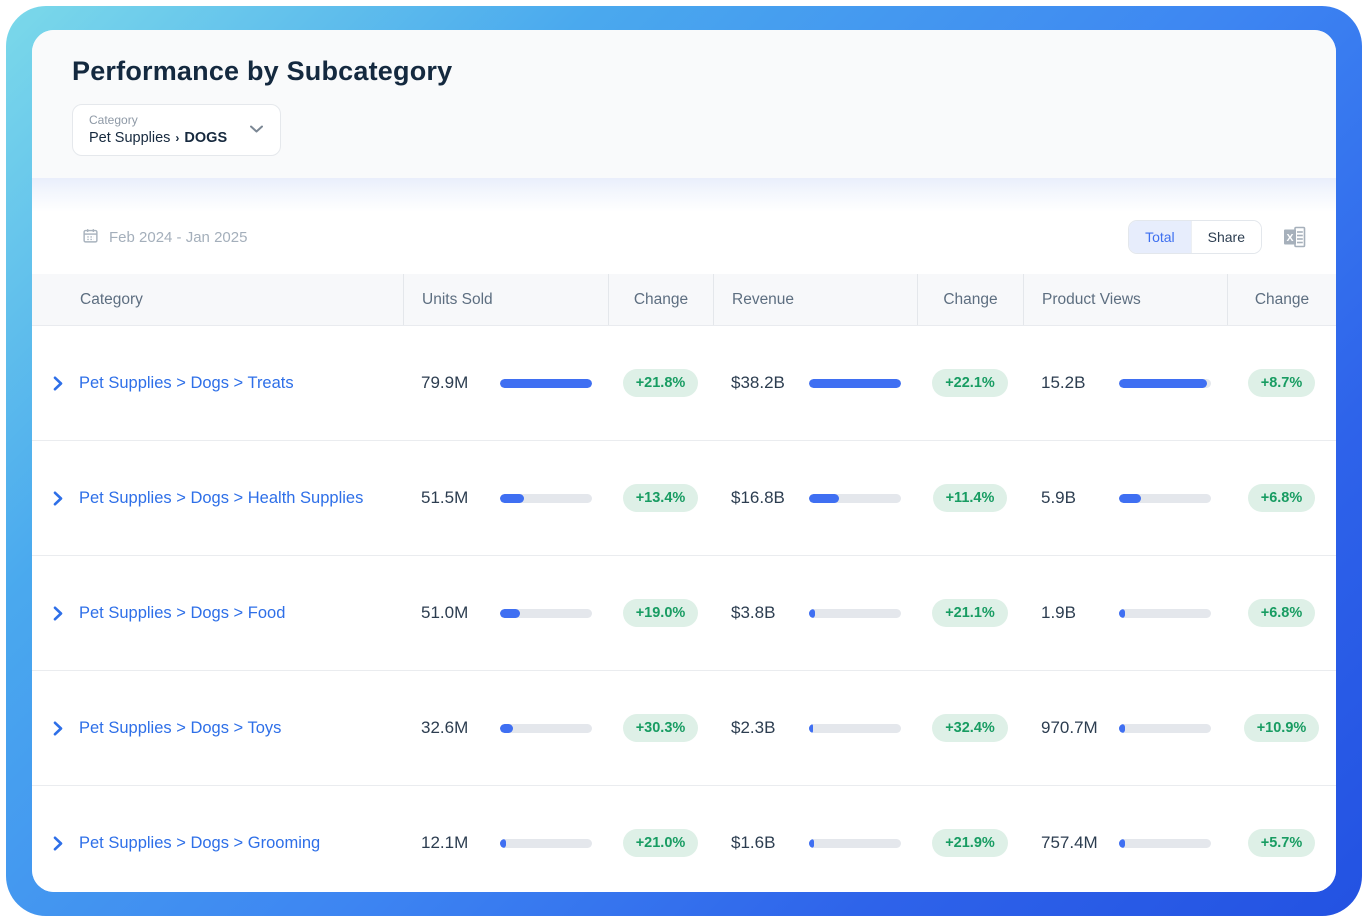 The image size is (1368, 922). I want to click on category-cell: Pet Supplies > Dogs > Grooming, so click(217, 843).